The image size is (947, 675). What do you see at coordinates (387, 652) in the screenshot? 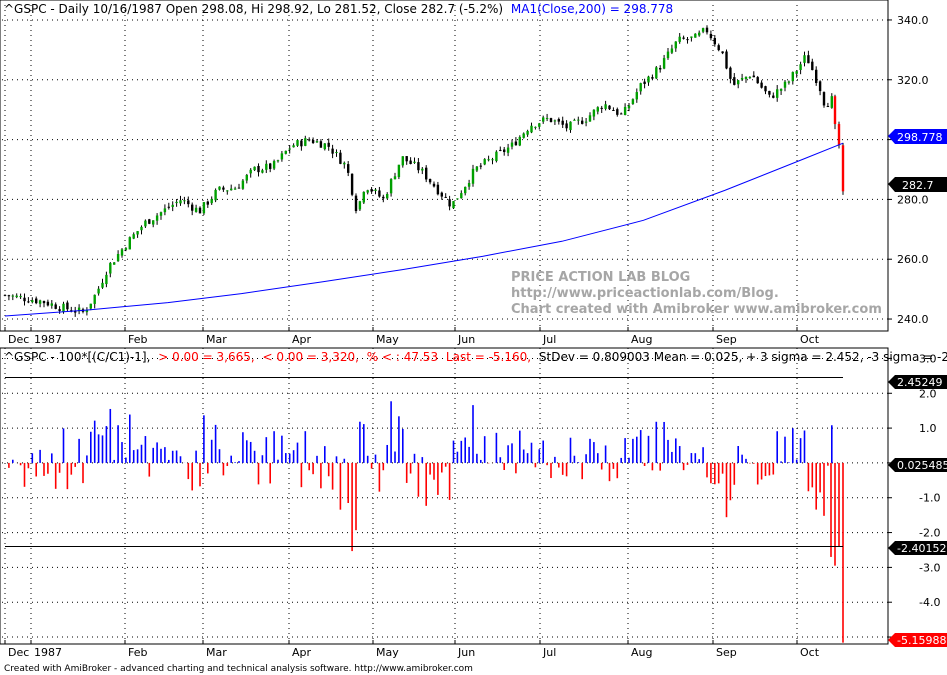
I see `indicator-x-tick-label: May` at bounding box center [387, 652].